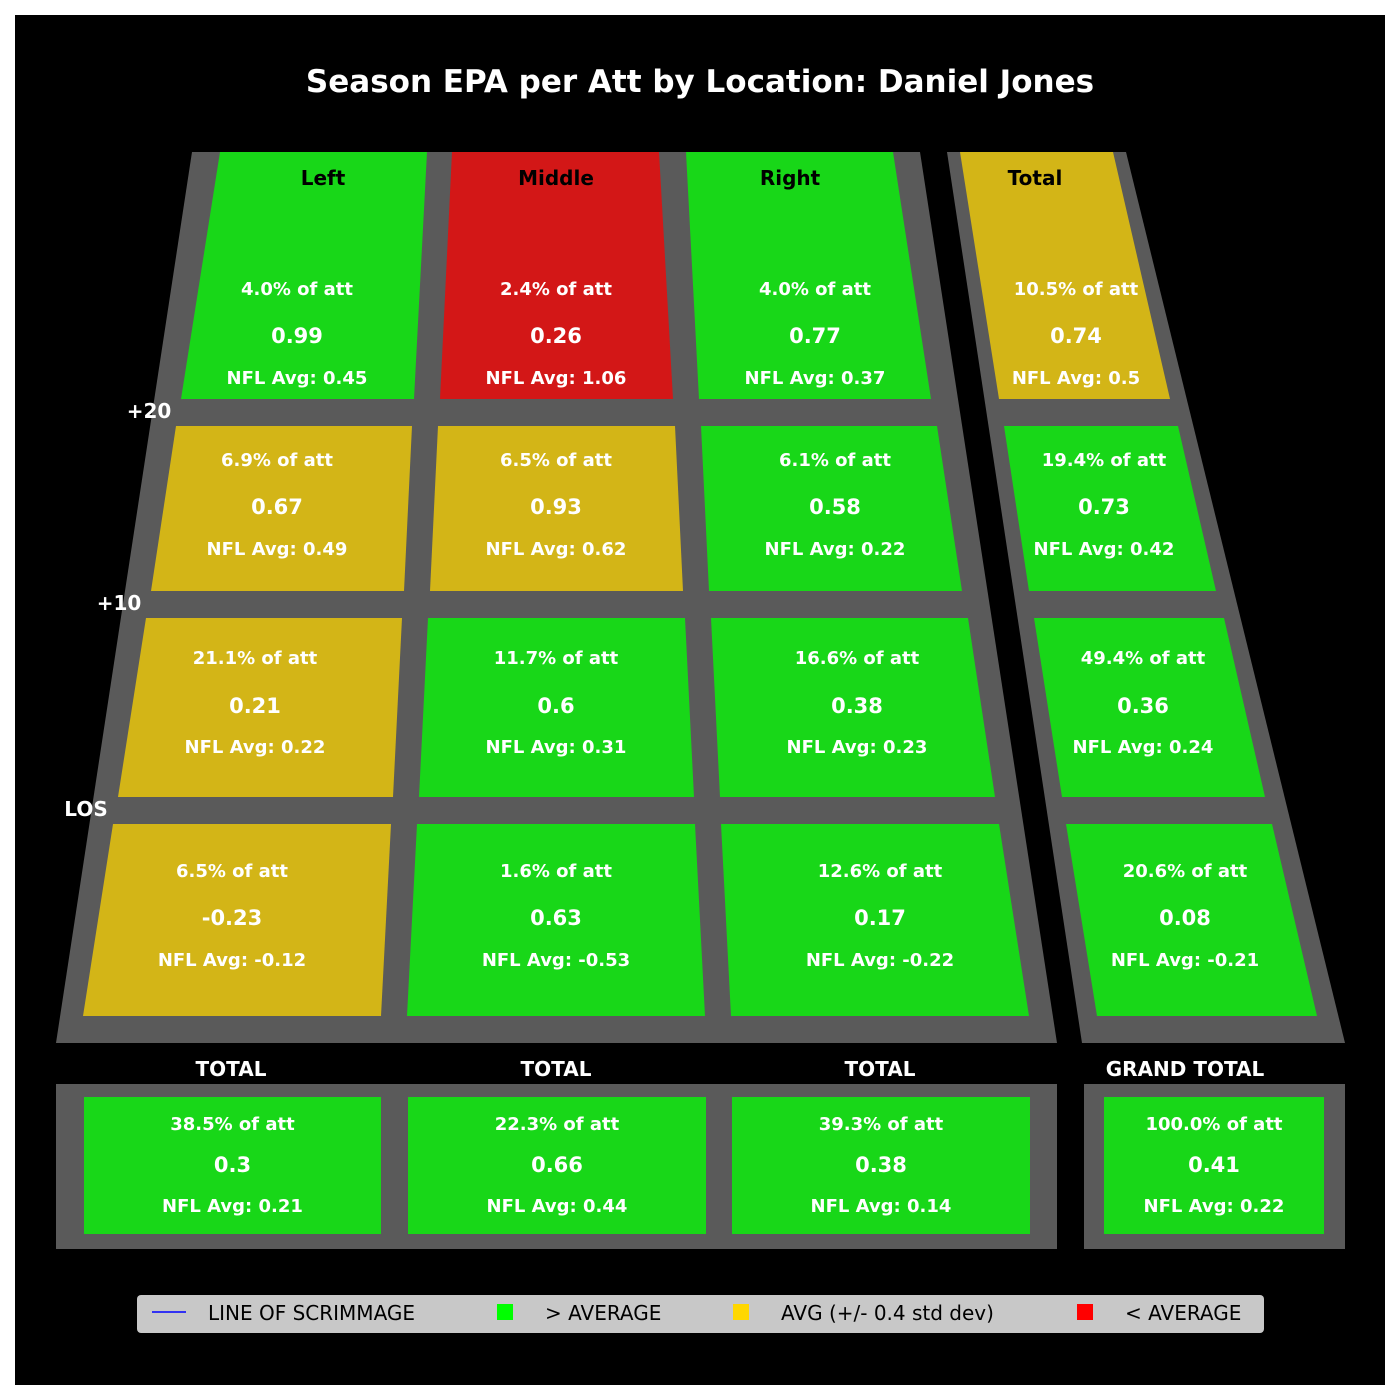  Describe the element at coordinates (556, 747) in the screenshot. I see `cell-nfl-avg-label: NFL Avg: 0.31` at that location.